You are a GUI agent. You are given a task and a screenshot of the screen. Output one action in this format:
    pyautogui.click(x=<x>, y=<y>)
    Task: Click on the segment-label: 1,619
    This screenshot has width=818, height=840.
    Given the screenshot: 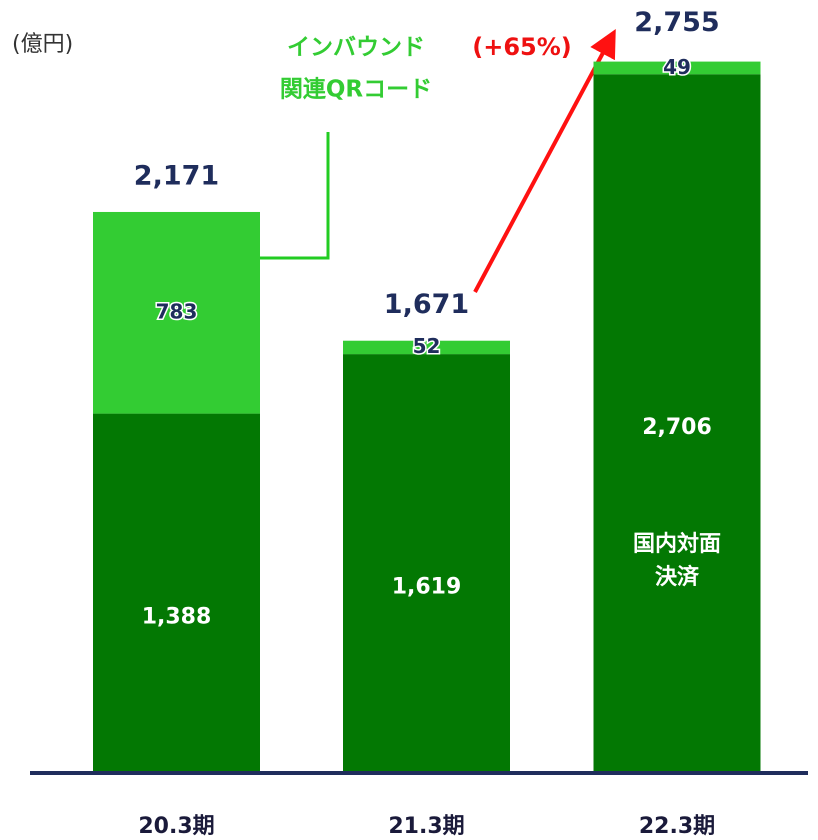 What is the action you would take?
    pyautogui.click(x=427, y=587)
    